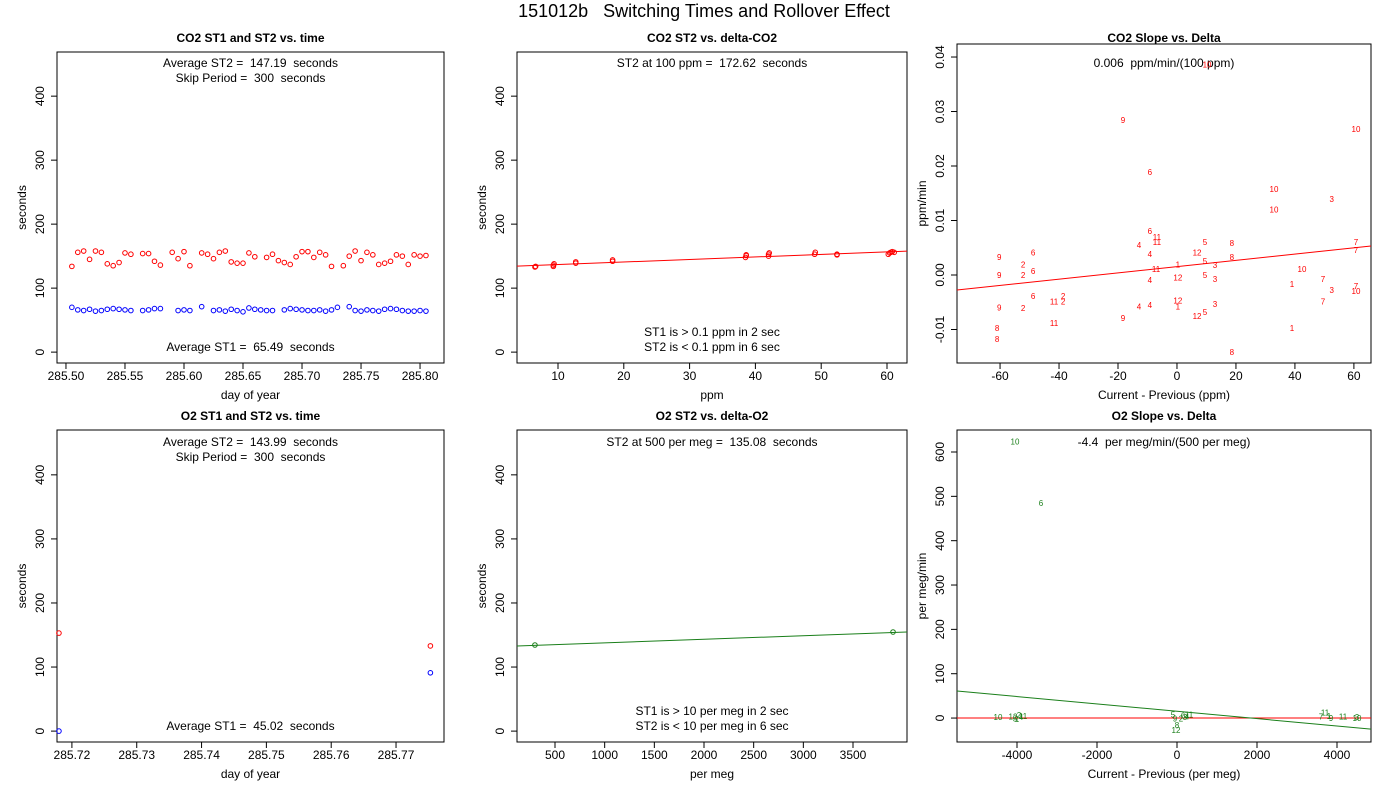  Describe the element at coordinates (331, 755) in the screenshot. I see `x-tick-label: 285.76` at that location.